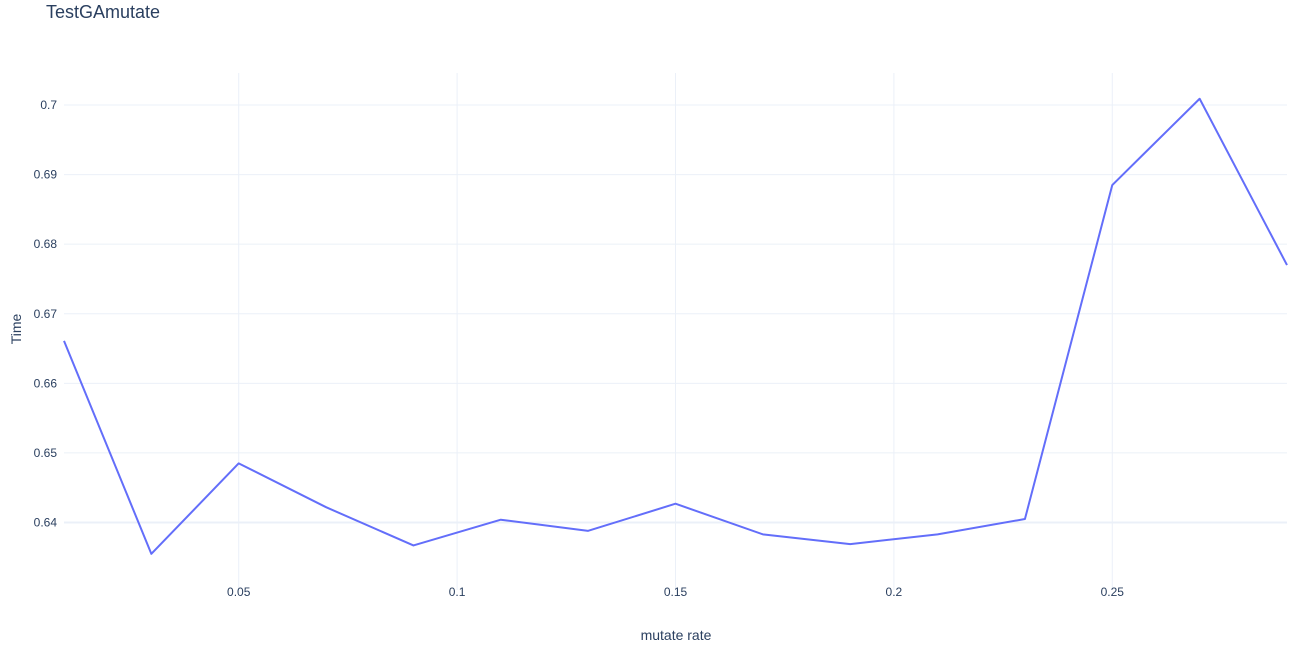 This screenshot has width=1294, height=653. I want to click on y-tick-label: 0.7, so click(48, 105).